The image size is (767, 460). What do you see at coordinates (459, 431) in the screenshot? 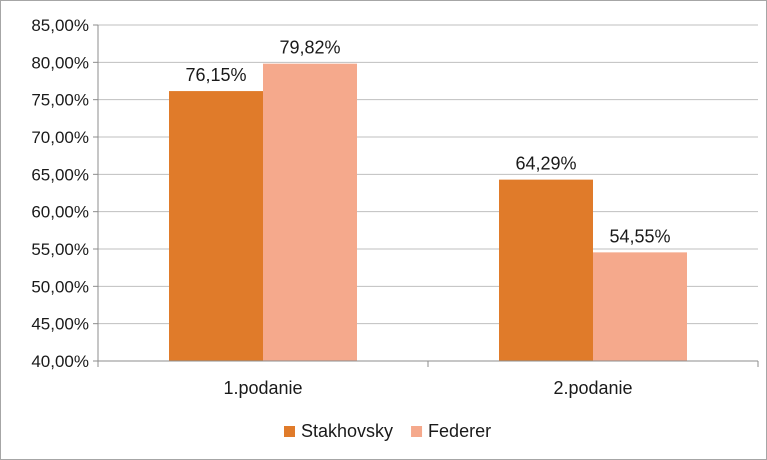
I see `legend-label-federer: Federer` at bounding box center [459, 431].